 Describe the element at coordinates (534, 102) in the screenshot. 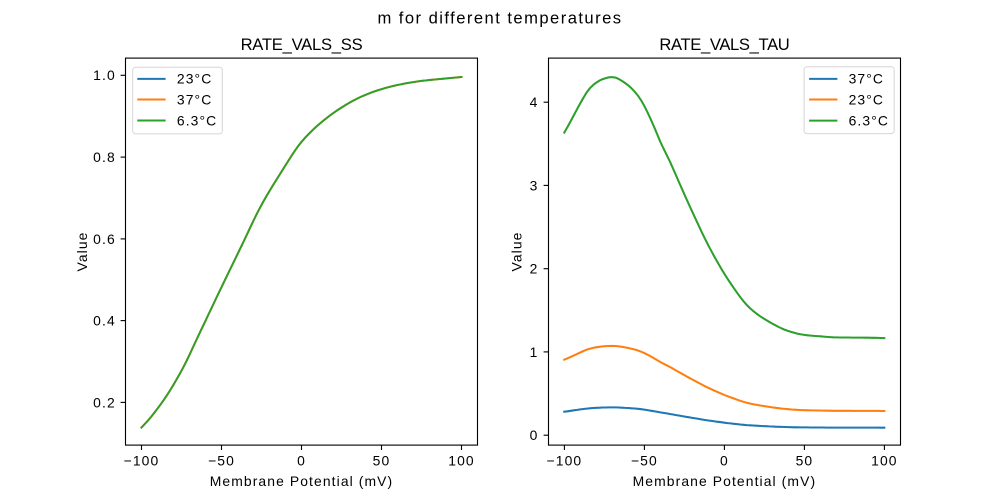

I see `svg-text: 4` at that location.